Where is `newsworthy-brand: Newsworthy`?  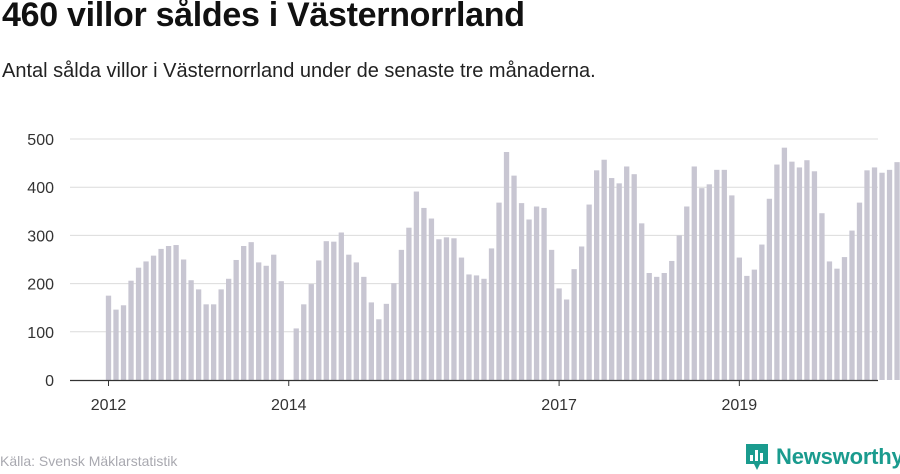
newsworthy-brand: Newsworthy is located at coordinates (822, 457).